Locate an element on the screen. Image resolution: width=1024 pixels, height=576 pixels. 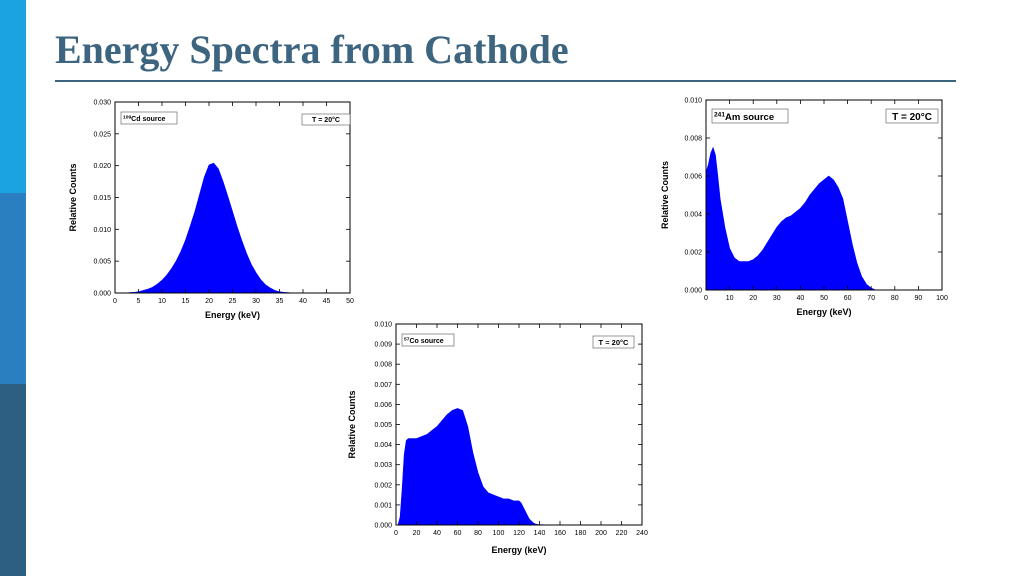
page-title: Energy Spectra from Cathode is located at coordinates (312, 49).